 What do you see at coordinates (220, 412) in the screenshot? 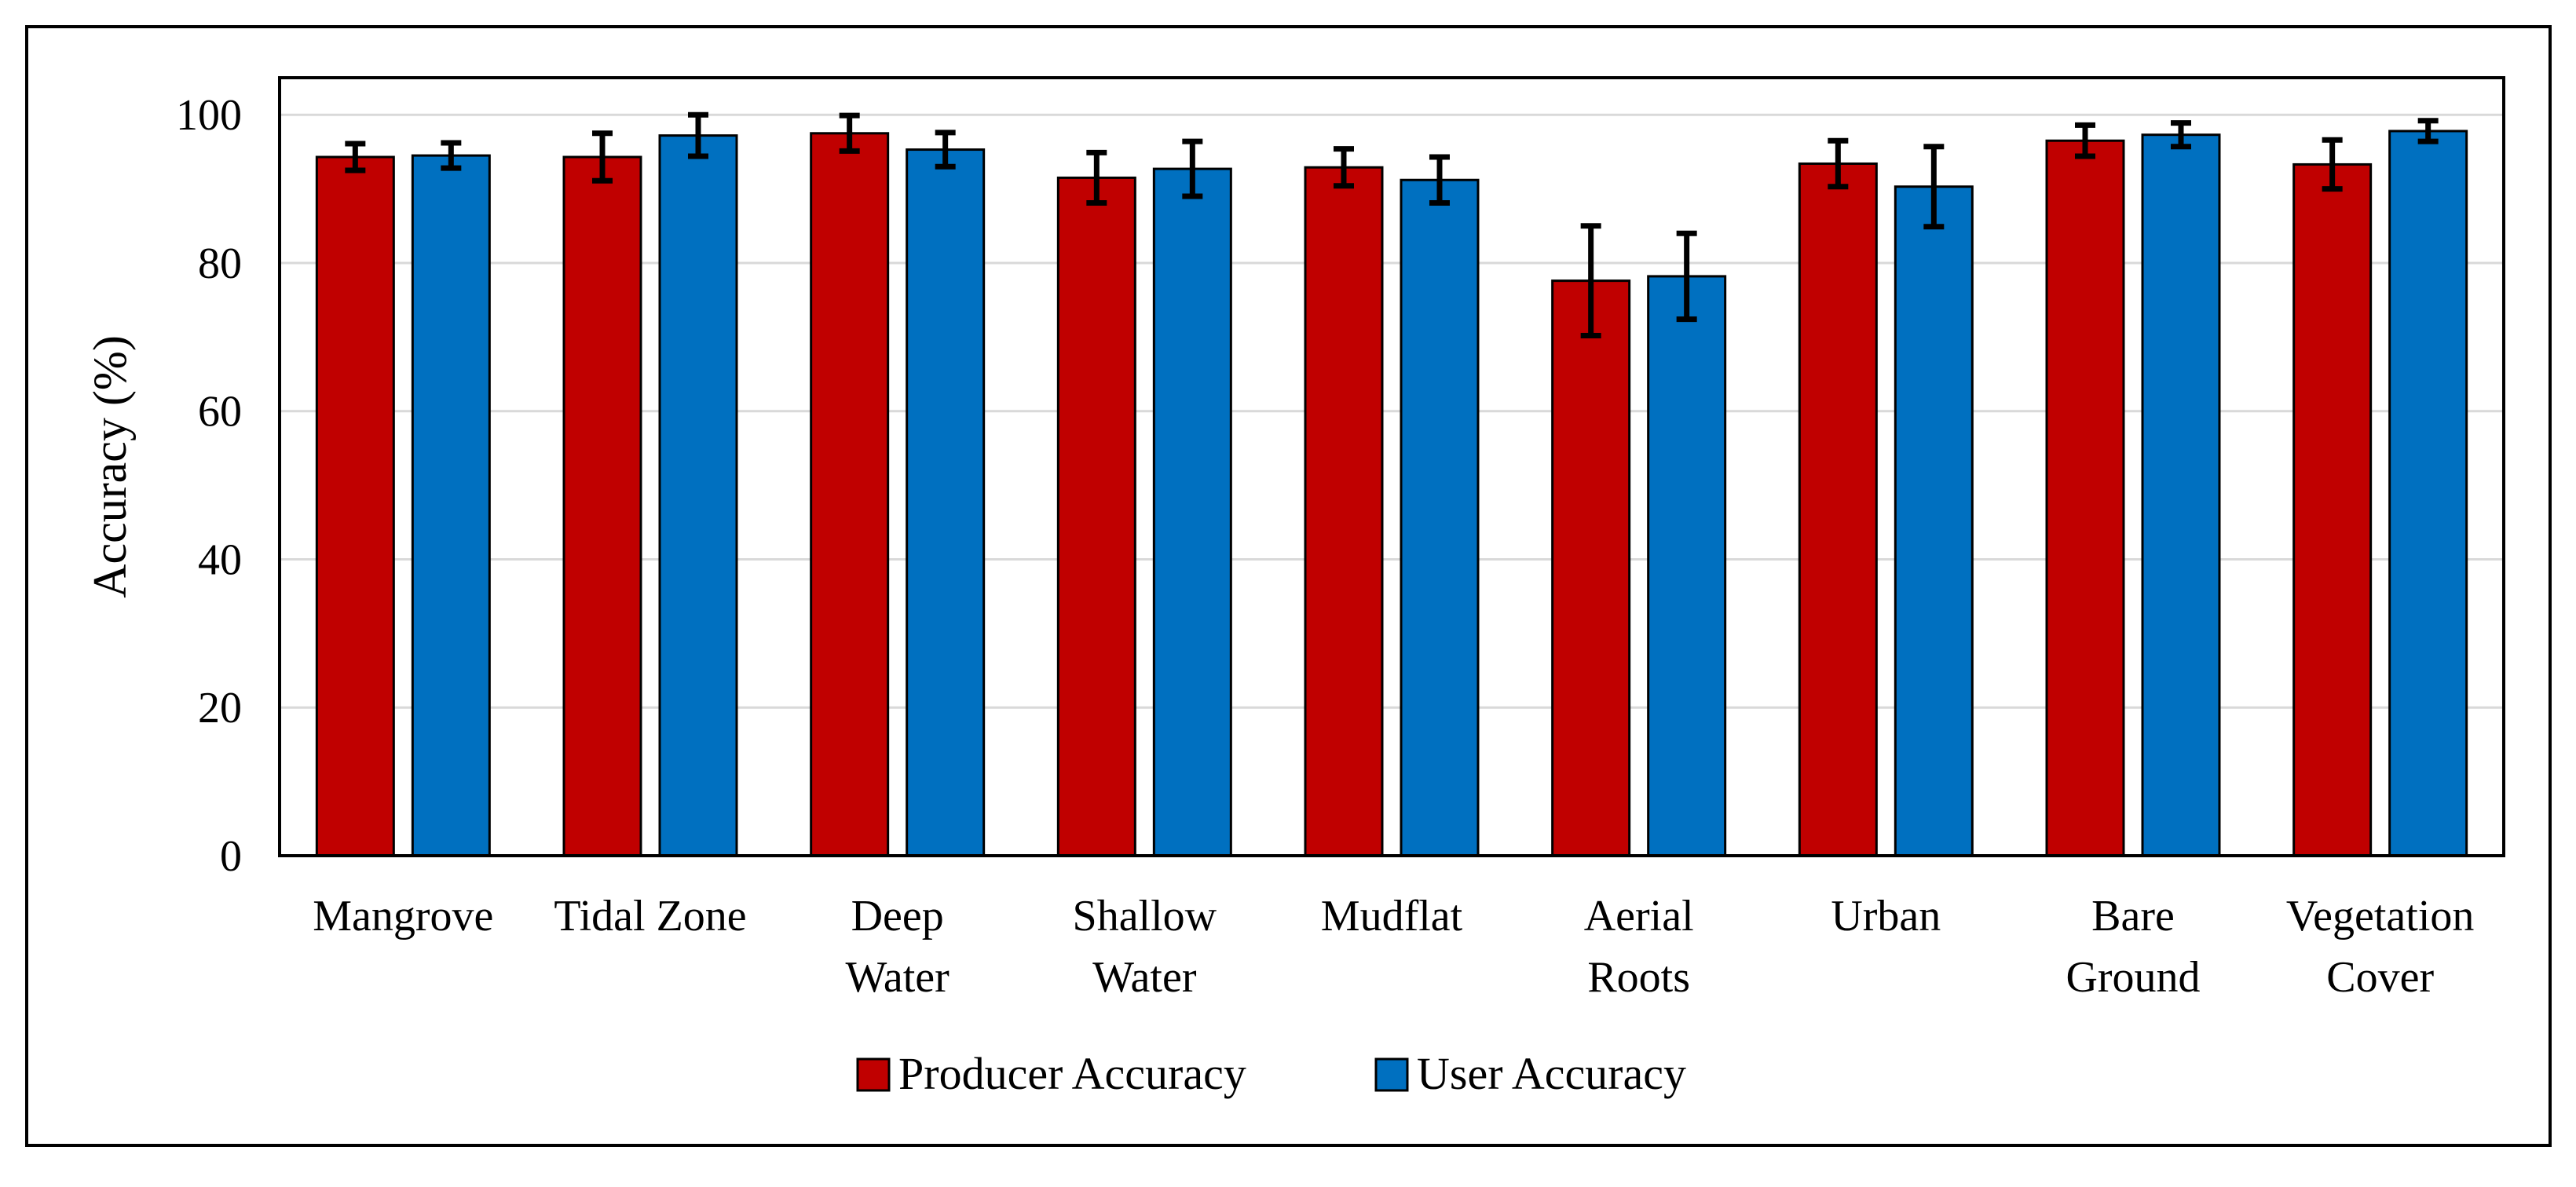
I see `y-tick-label: 60` at bounding box center [220, 412].